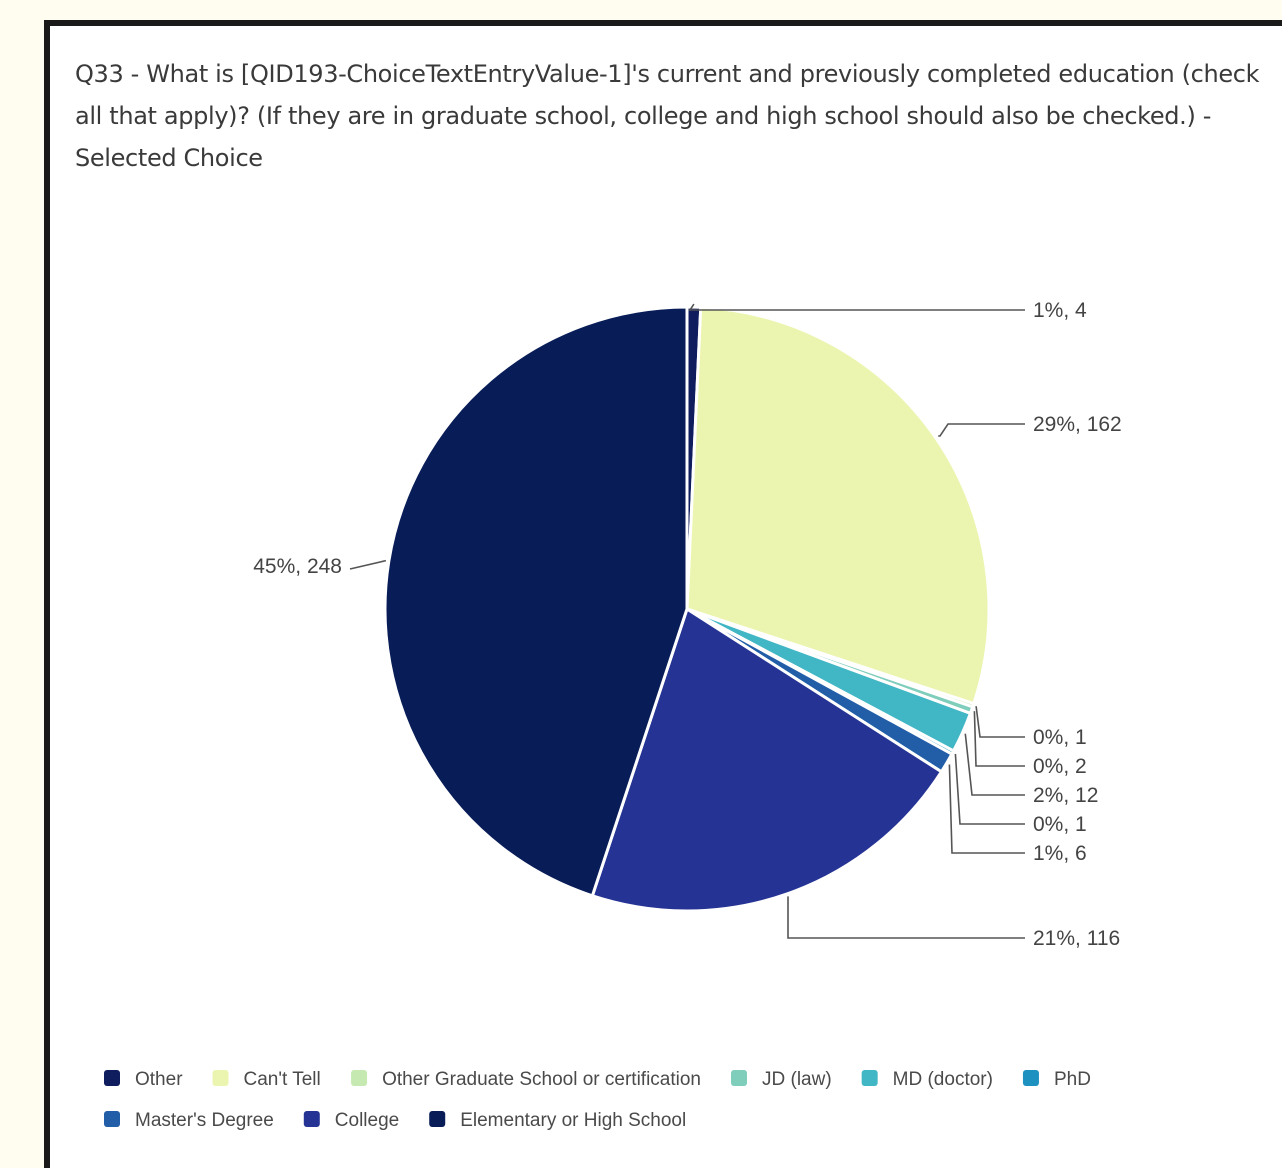 Image resolution: width=1282 pixels, height=1168 pixels. I want to click on data-label-md-doctor: 2%, 12, so click(1065, 795).